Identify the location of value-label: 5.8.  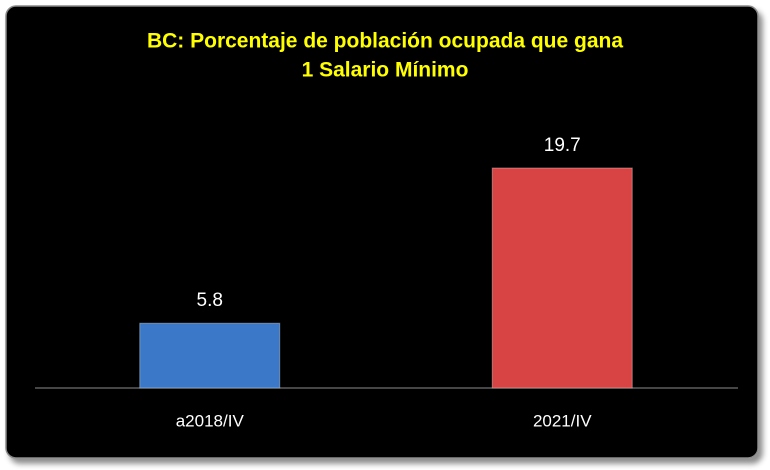
(210, 300).